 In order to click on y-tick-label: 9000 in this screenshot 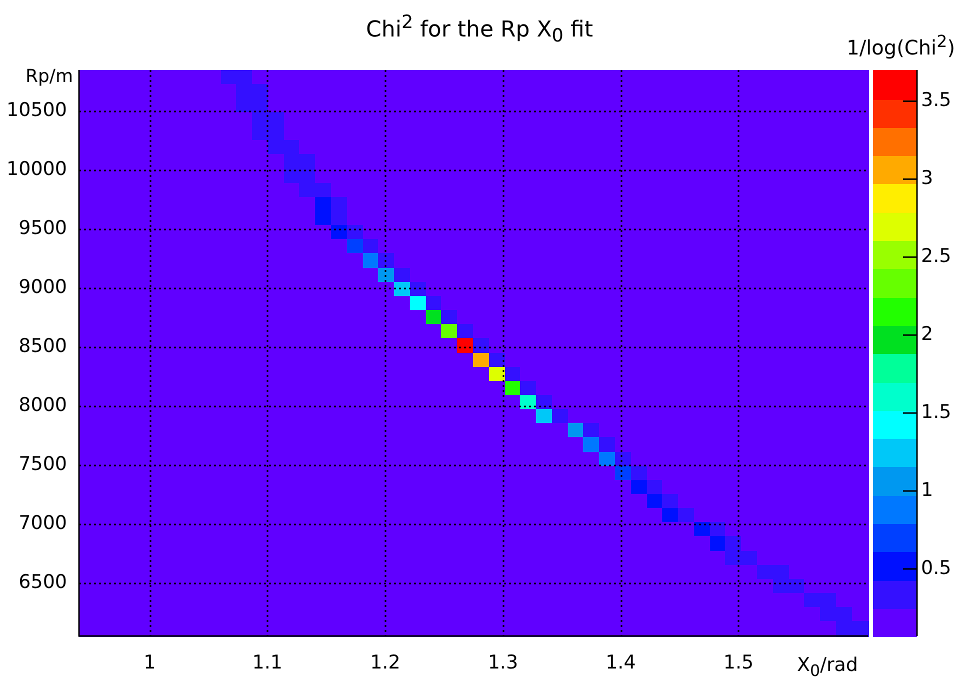, I will do `click(42, 287)`.